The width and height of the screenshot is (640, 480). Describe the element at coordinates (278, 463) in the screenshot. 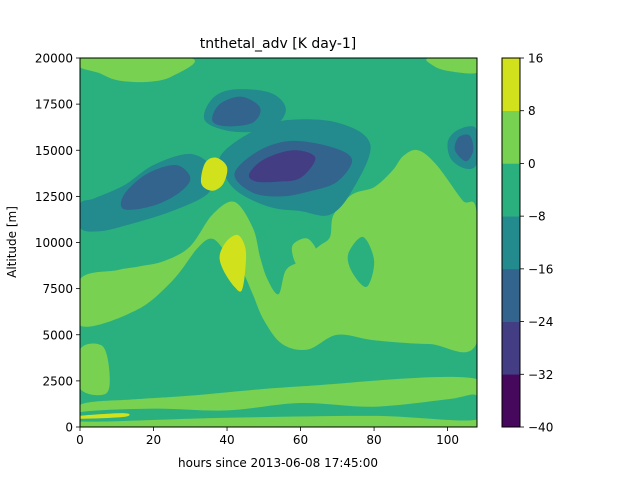

I see `x-axis-label: hours since 2013-06-08 17:45:00` at that location.